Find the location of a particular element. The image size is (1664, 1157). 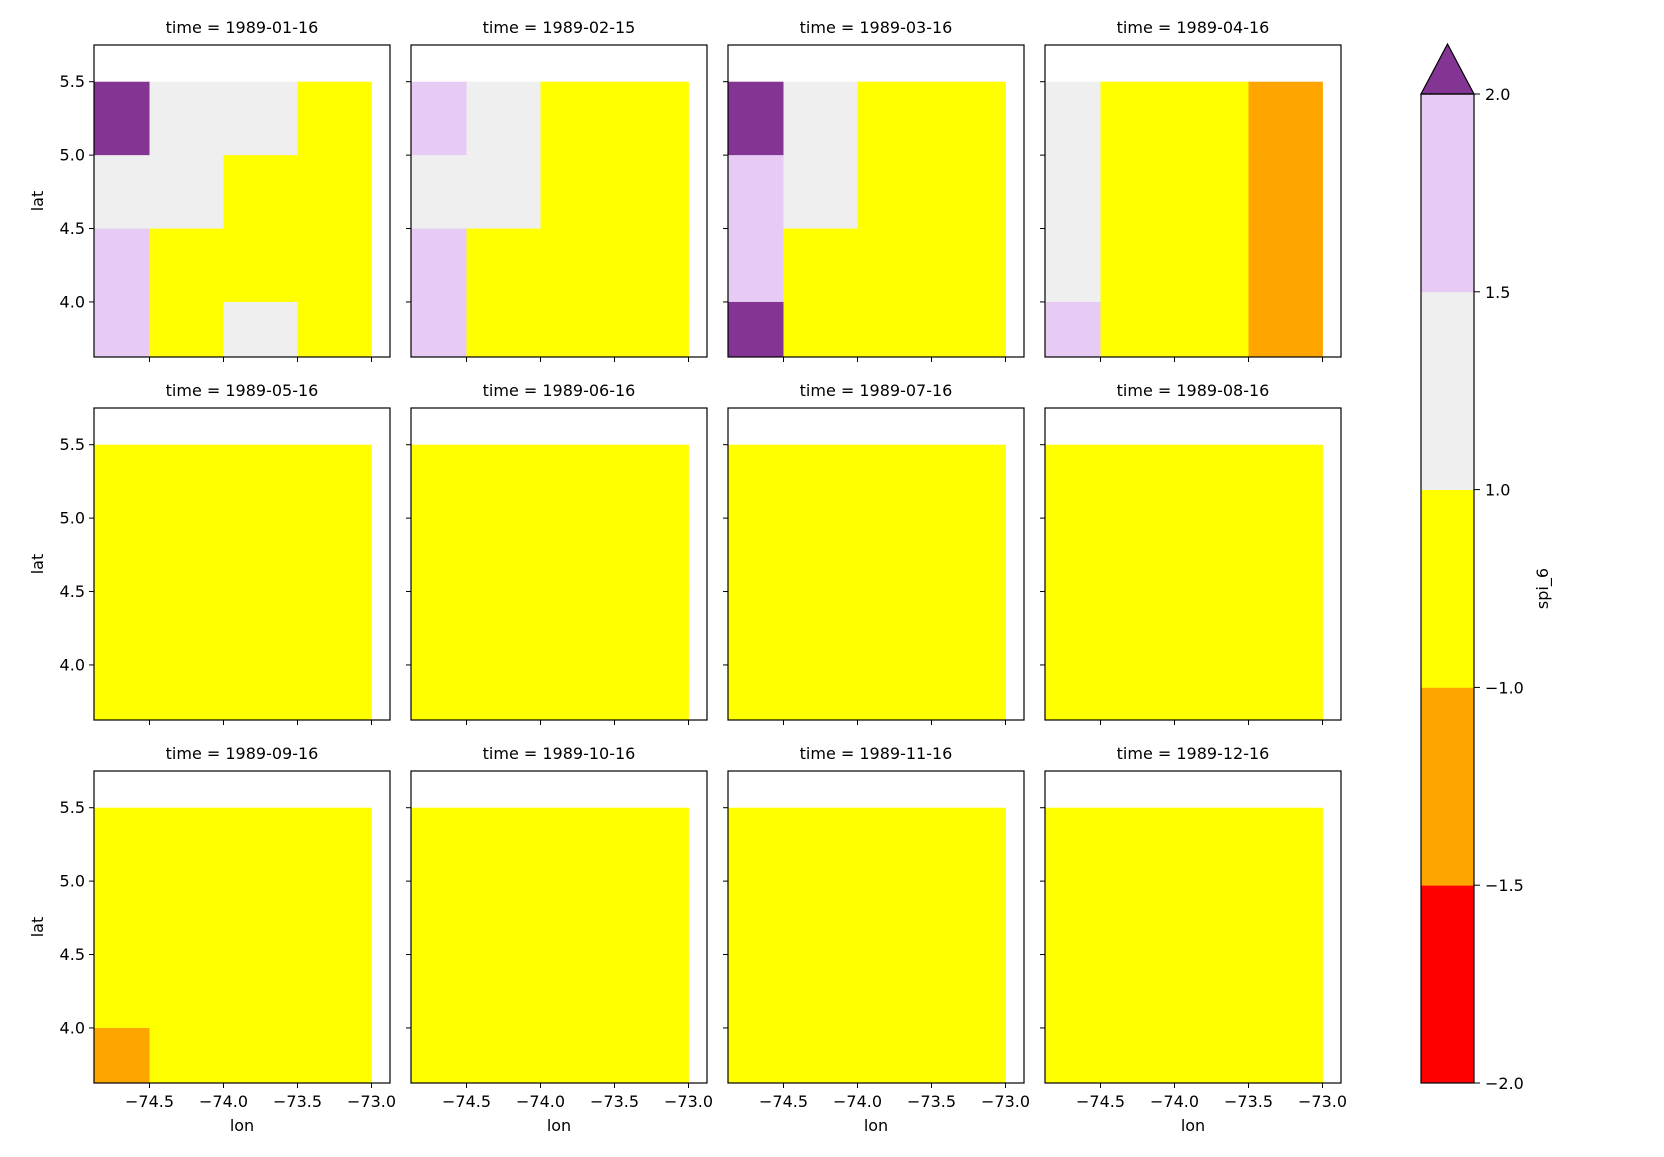

colorbar-tick-label: 1.5 is located at coordinates (1497, 292).